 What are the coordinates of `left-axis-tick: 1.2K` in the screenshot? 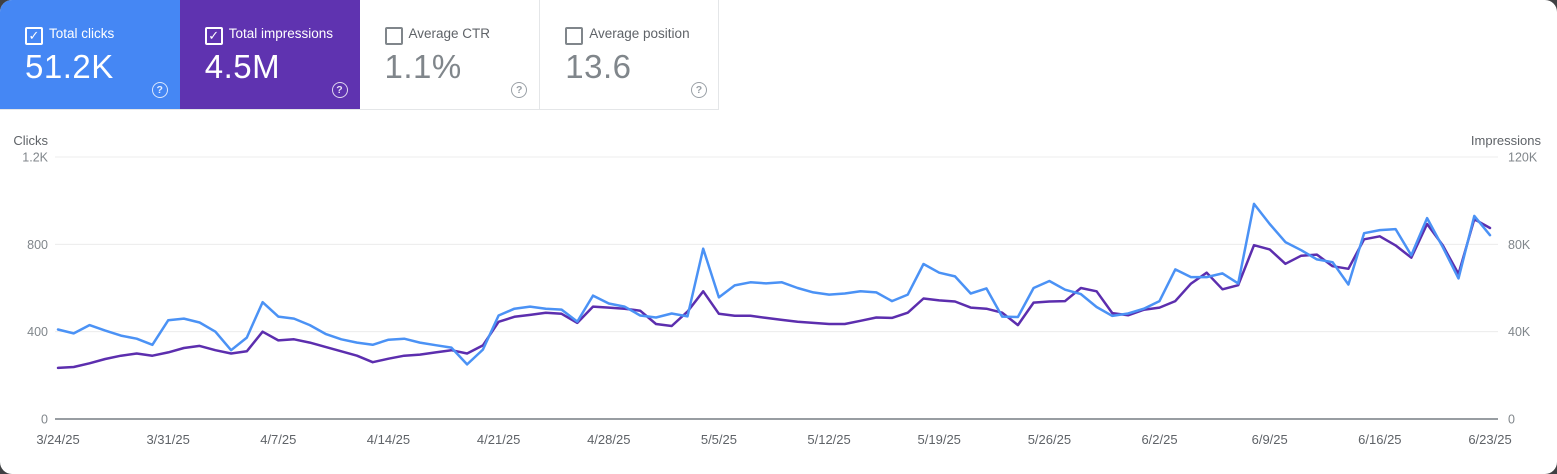 It's located at (35, 158).